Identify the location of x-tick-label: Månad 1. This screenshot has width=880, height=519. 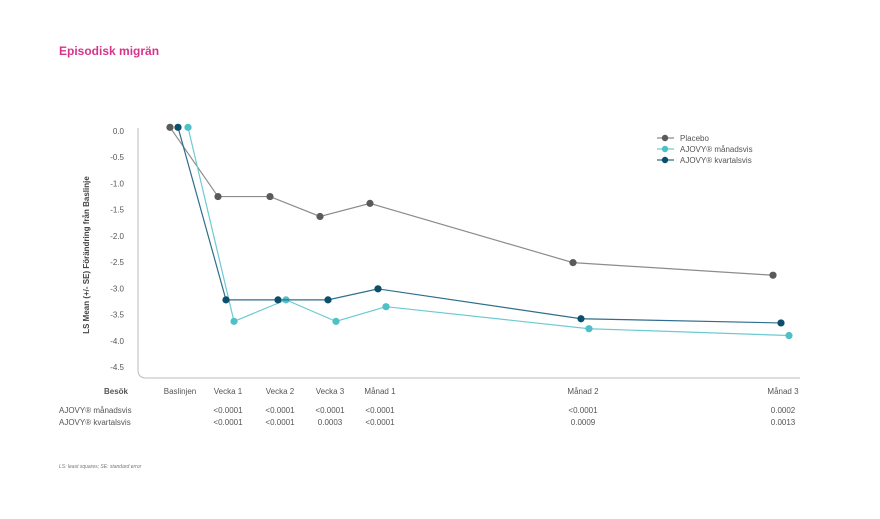
(380, 391).